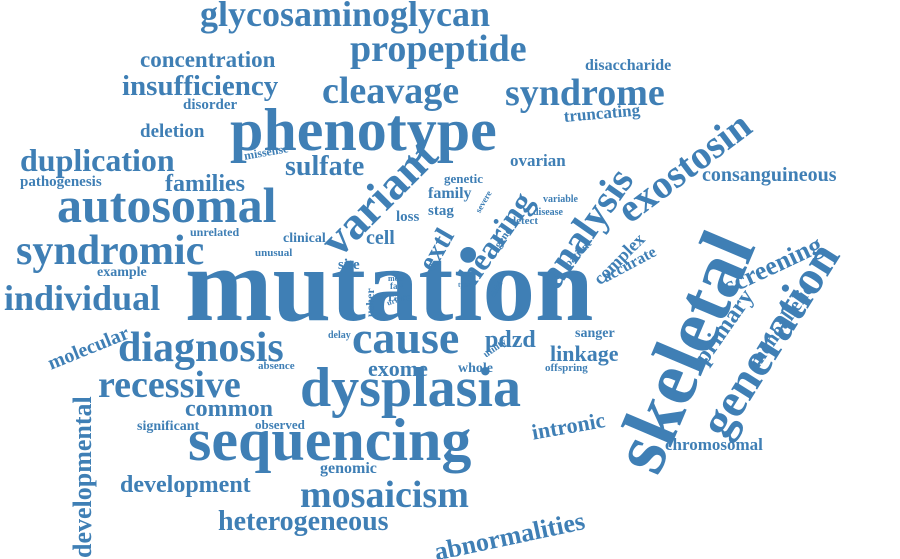 The image size is (900, 559). Describe the element at coordinates (714, 444) in the screenshot. I see `cloud-word: chromosomal` at that location.